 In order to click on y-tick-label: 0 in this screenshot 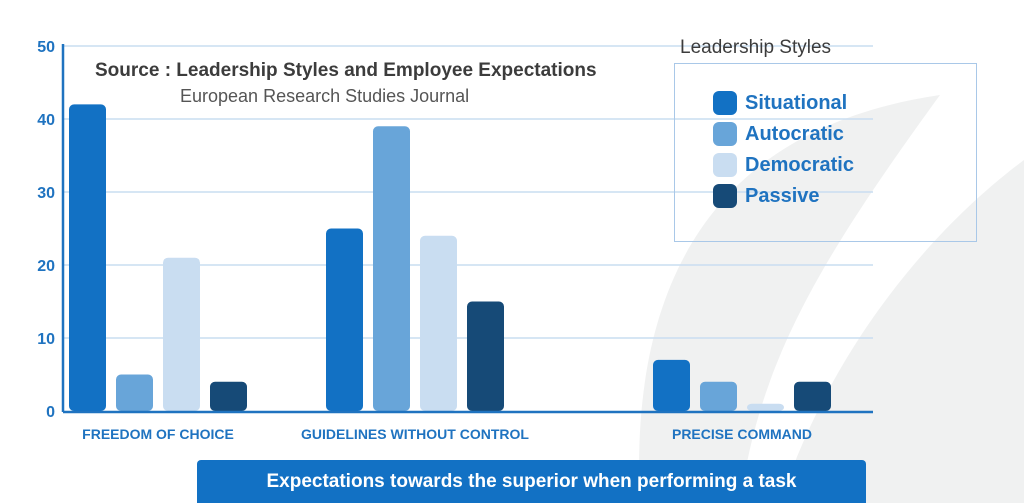, I will do `click(50, 412)`.